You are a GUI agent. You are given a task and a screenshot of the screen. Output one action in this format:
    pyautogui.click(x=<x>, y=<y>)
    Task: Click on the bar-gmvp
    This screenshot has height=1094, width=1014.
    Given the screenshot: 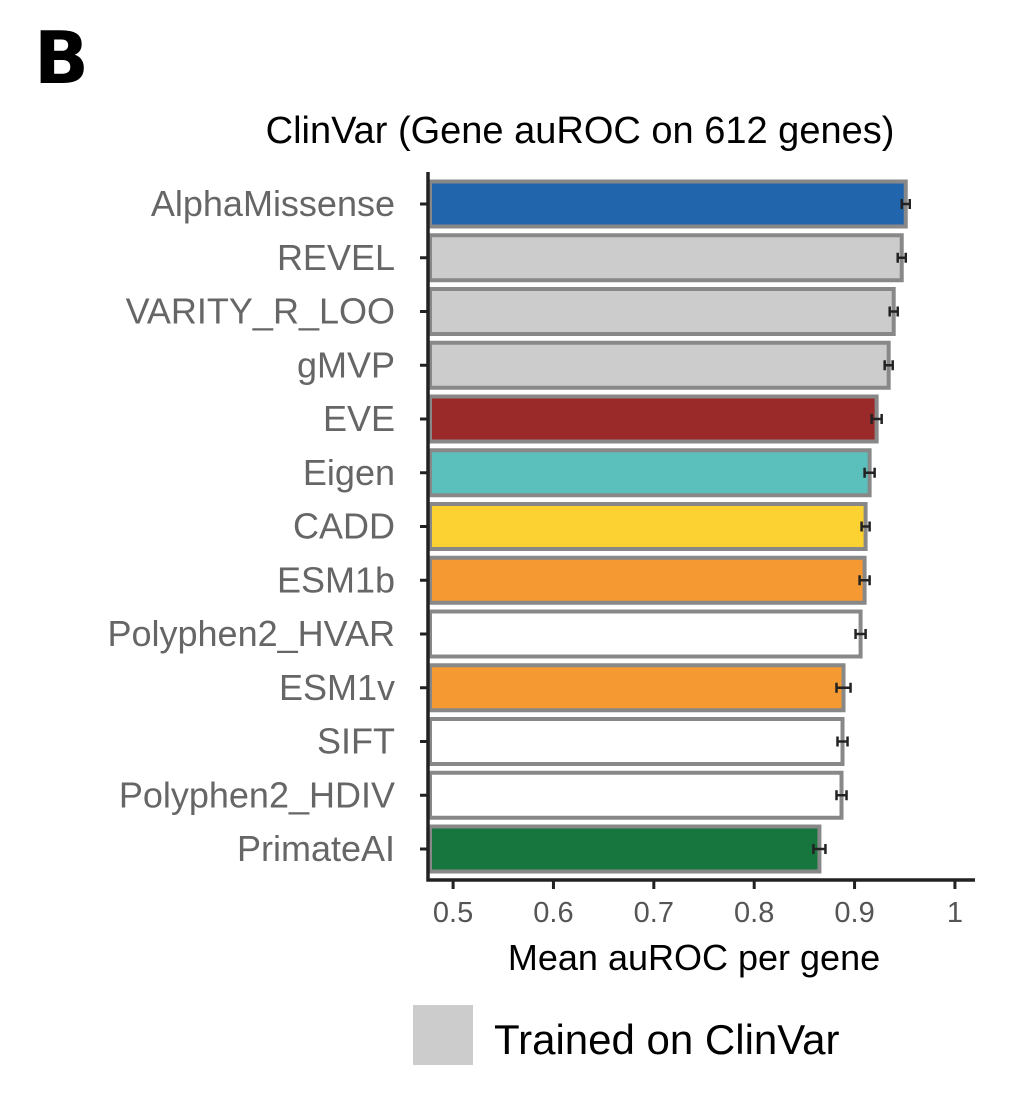 What is the action you would take?
    pyautogui.click(x=659, y=365)
    